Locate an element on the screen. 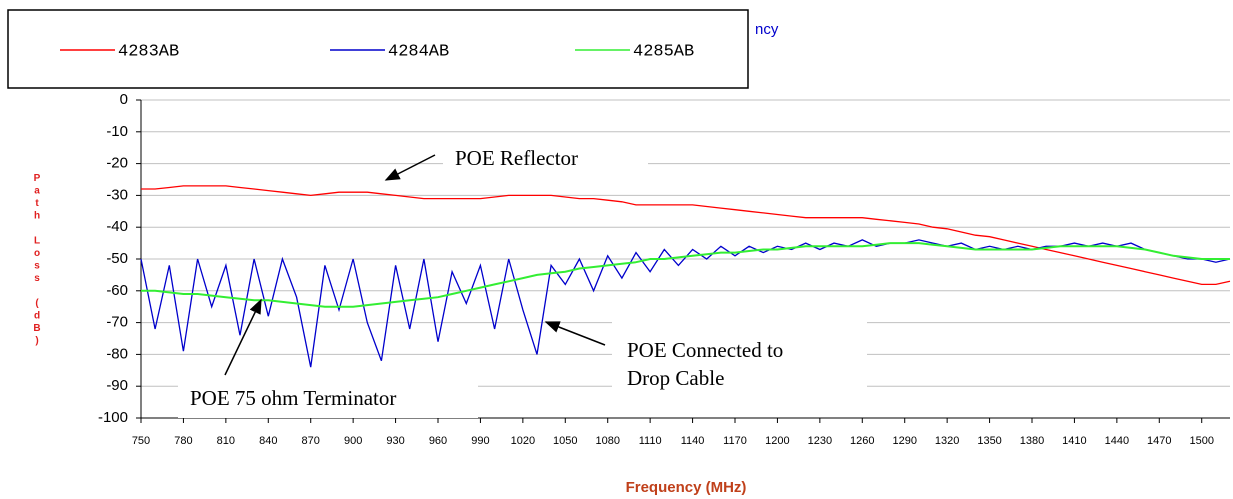  y-tick-label: -40 is located at coordinates (117, 226).